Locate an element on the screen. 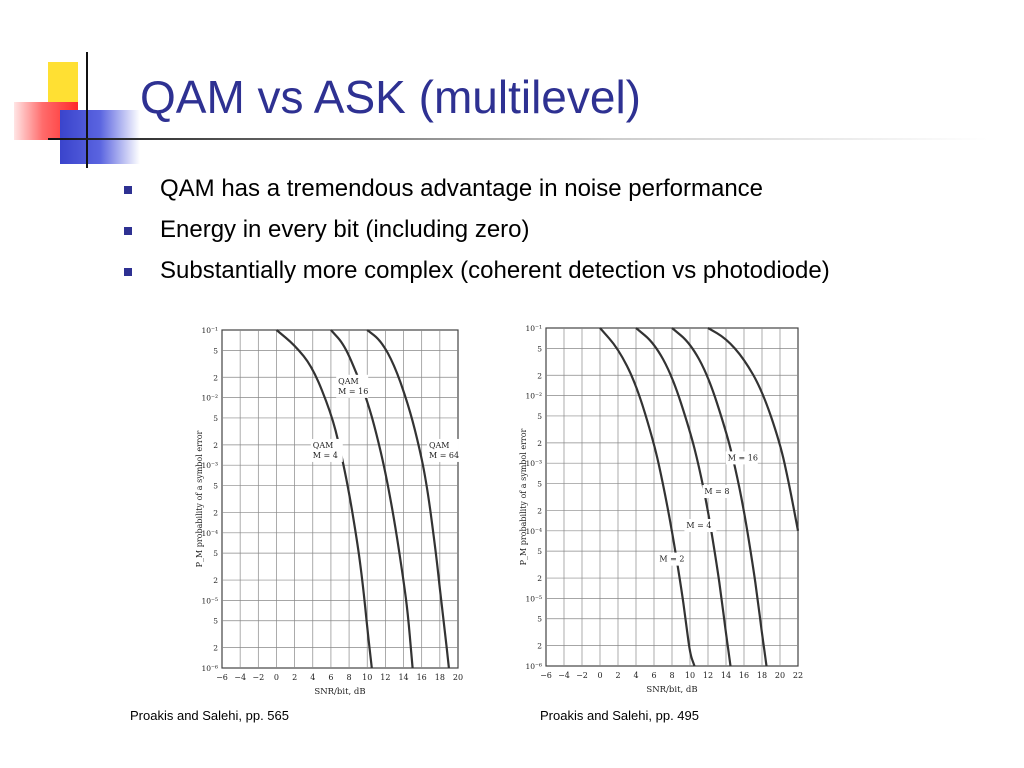 The width and height of the screenshot is (1024, 768). x-tick-label: 22 is located at coordinates (798, 675).